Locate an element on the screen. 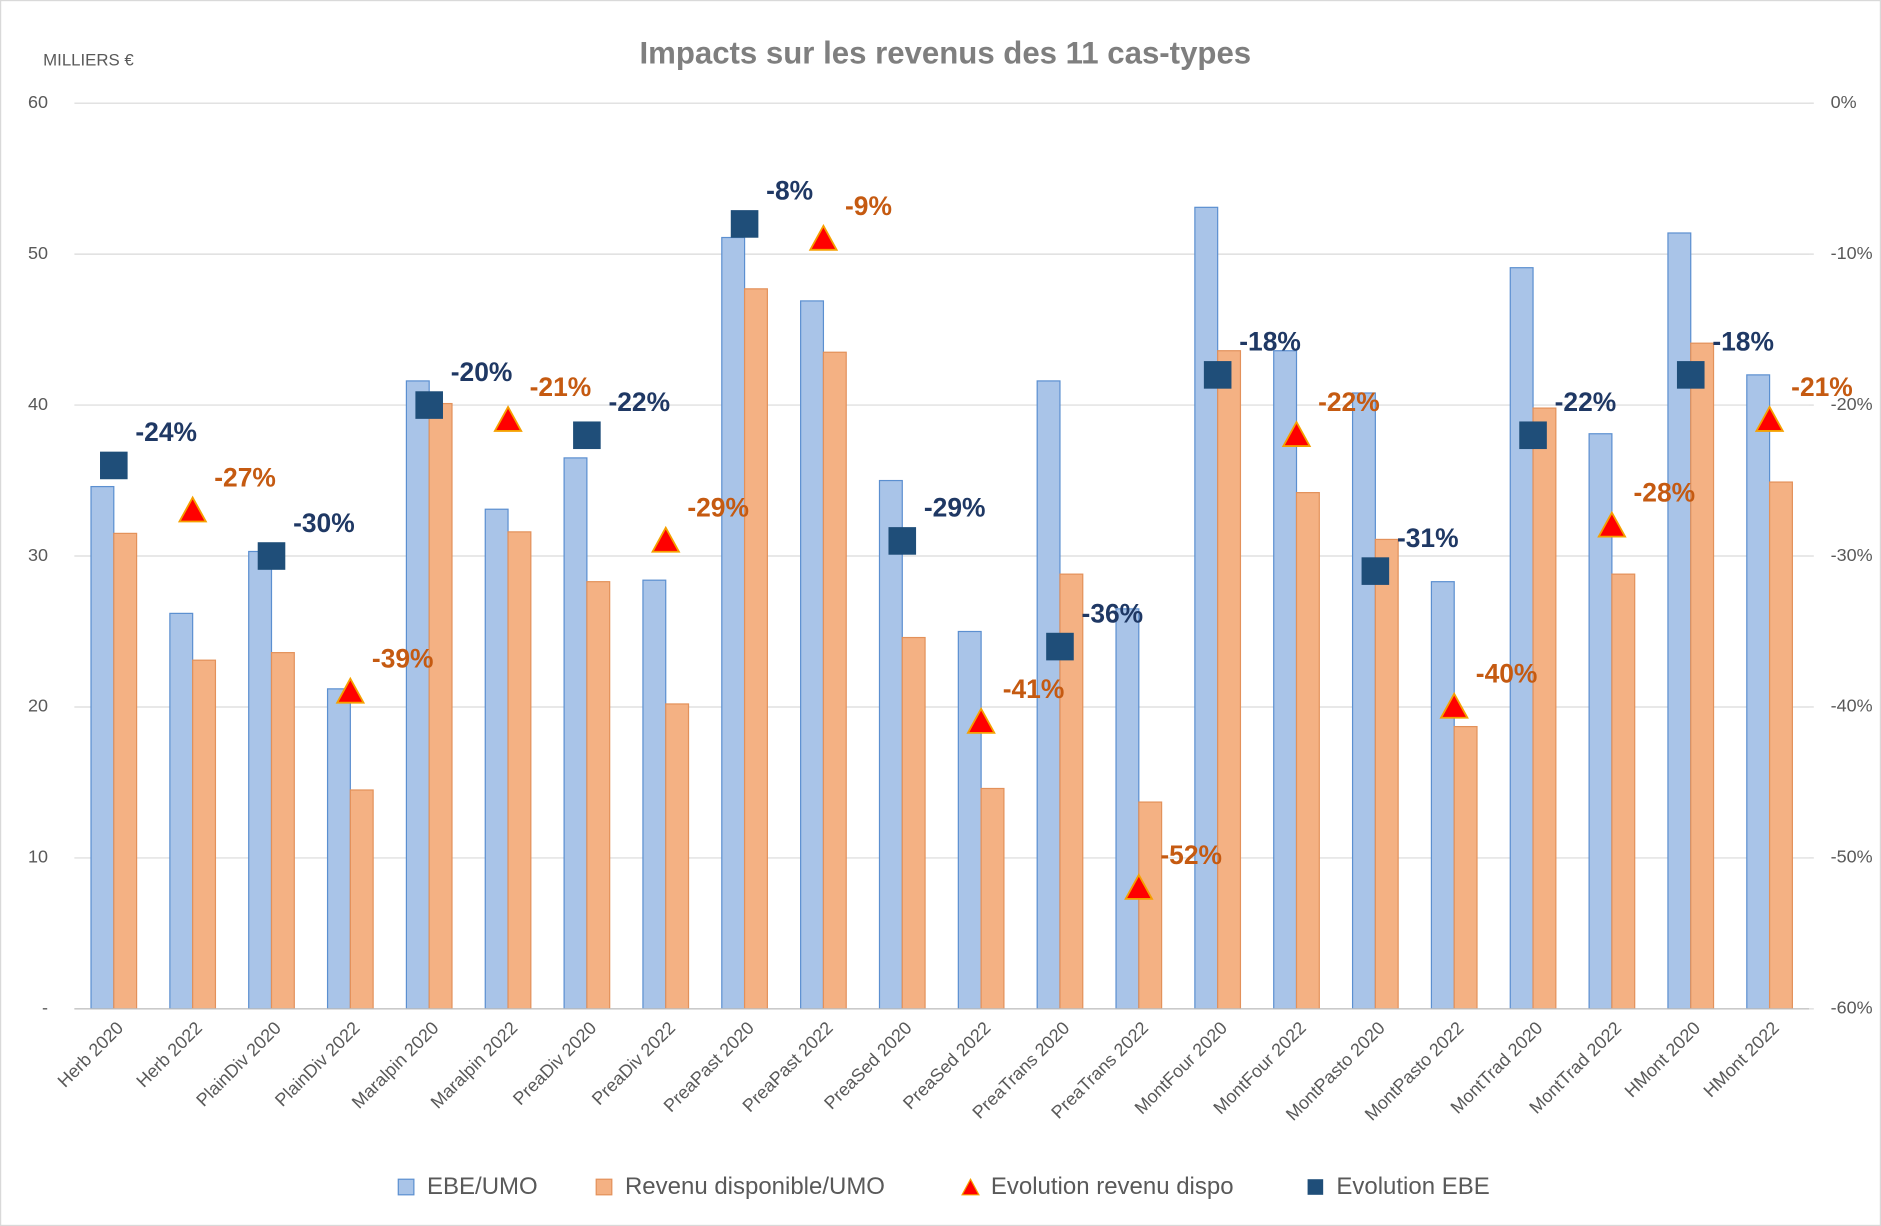  y2-tick-label: -30% is located at coordinates (1852, 555).